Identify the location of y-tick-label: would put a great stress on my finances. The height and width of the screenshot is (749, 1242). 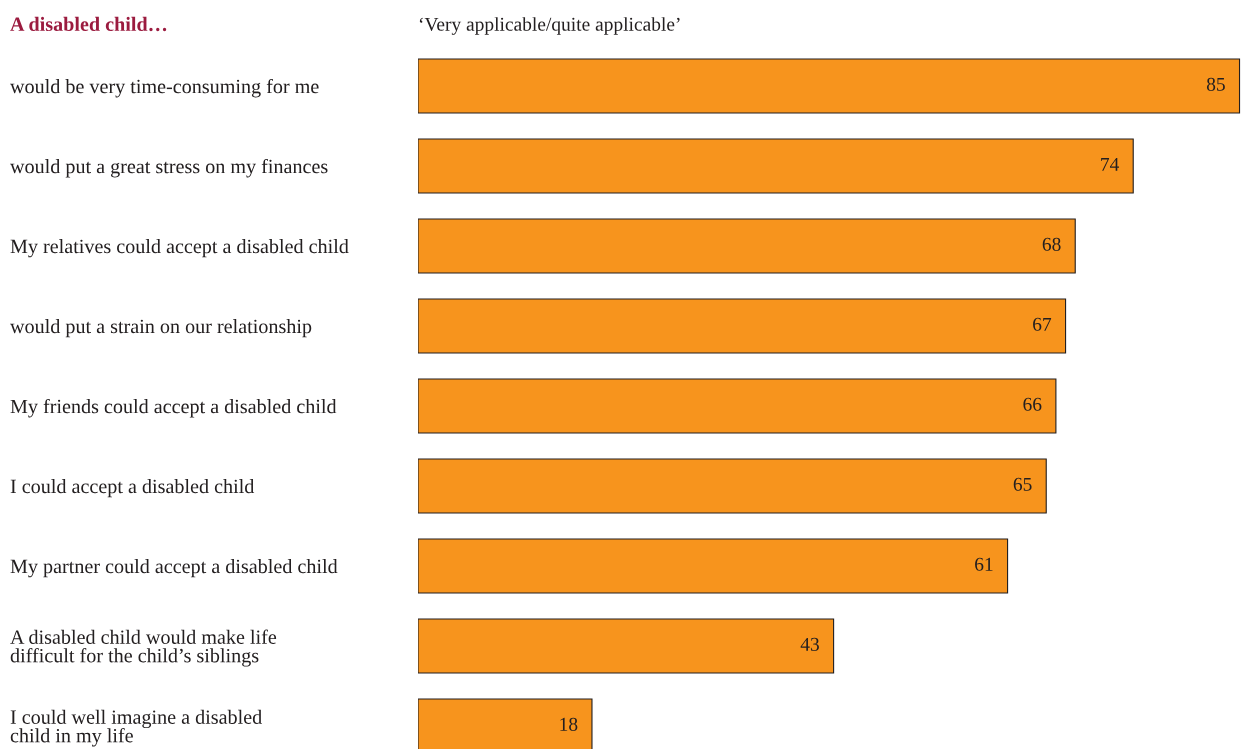
(169, 168).